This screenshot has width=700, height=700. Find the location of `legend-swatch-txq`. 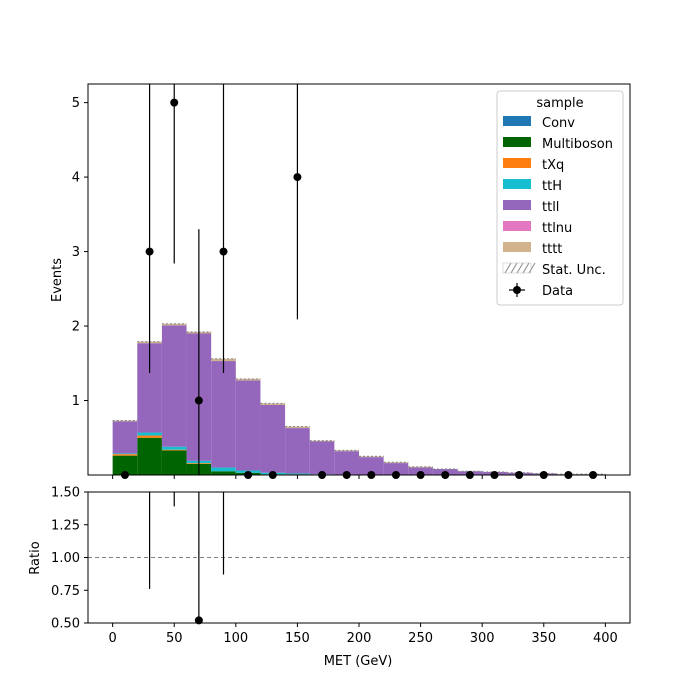

legend-swatch-txq is located at coordinates (517, 163).